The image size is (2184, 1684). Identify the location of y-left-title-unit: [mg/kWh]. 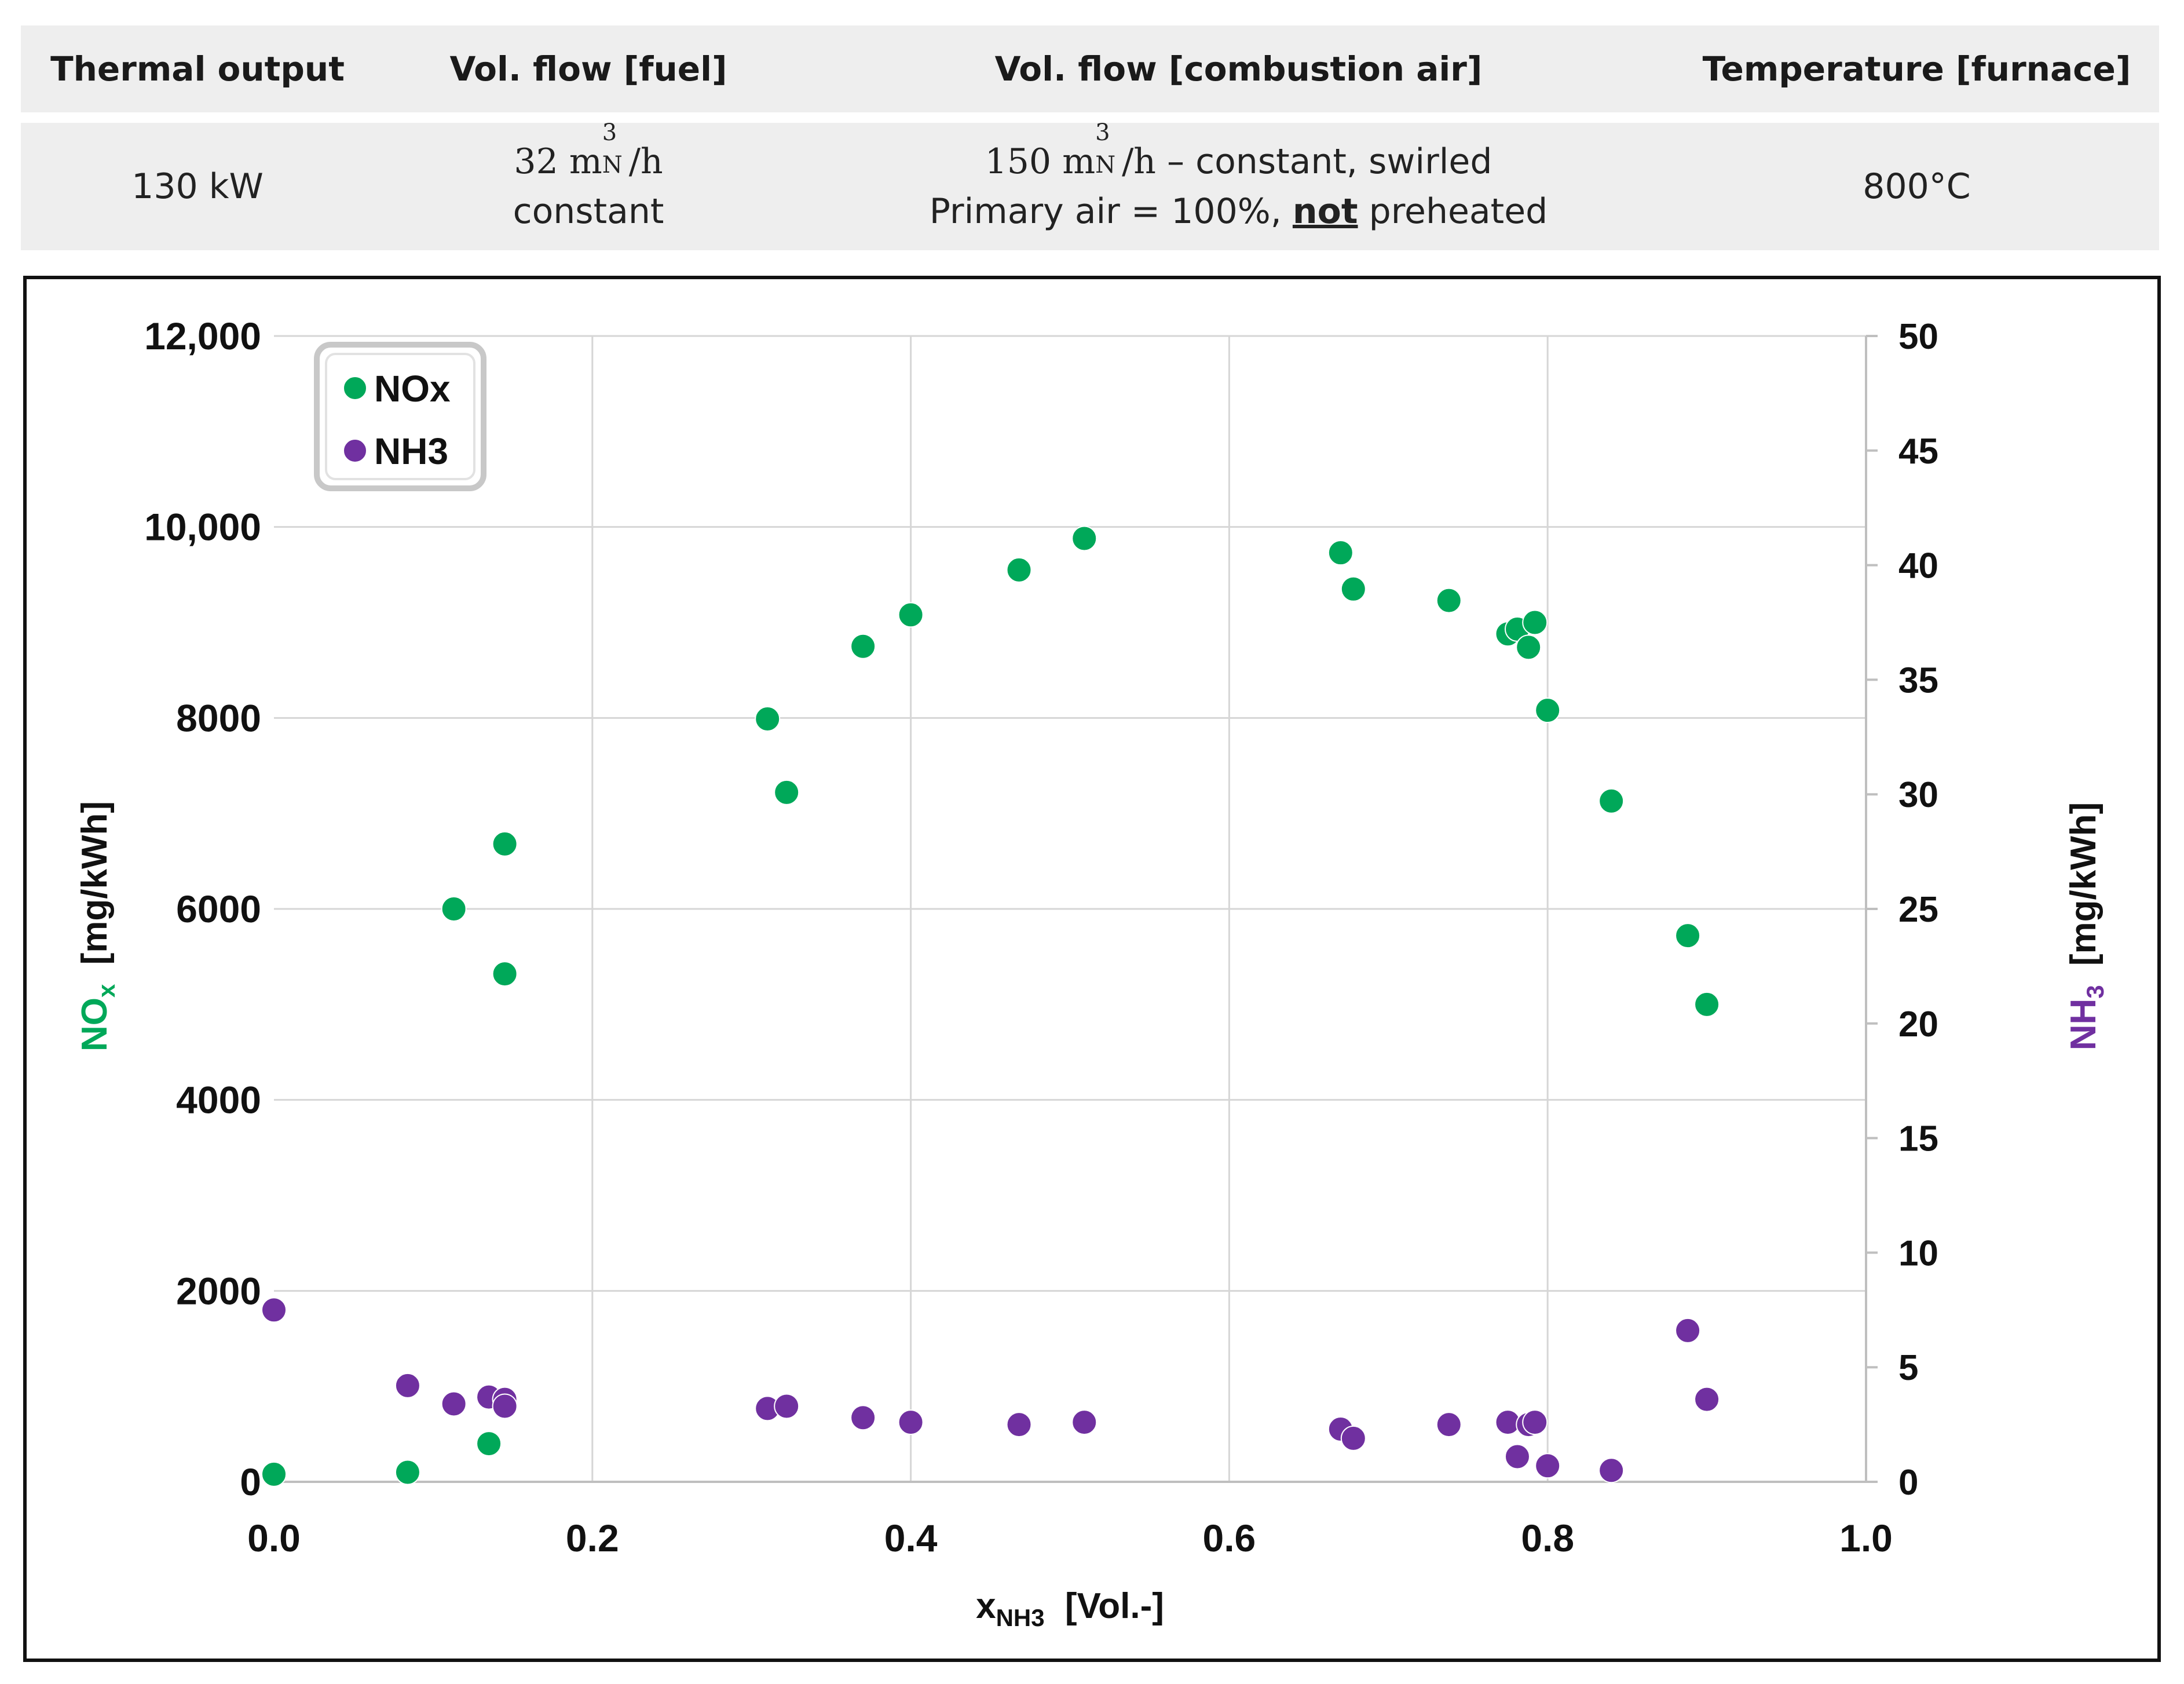
(95, 888).